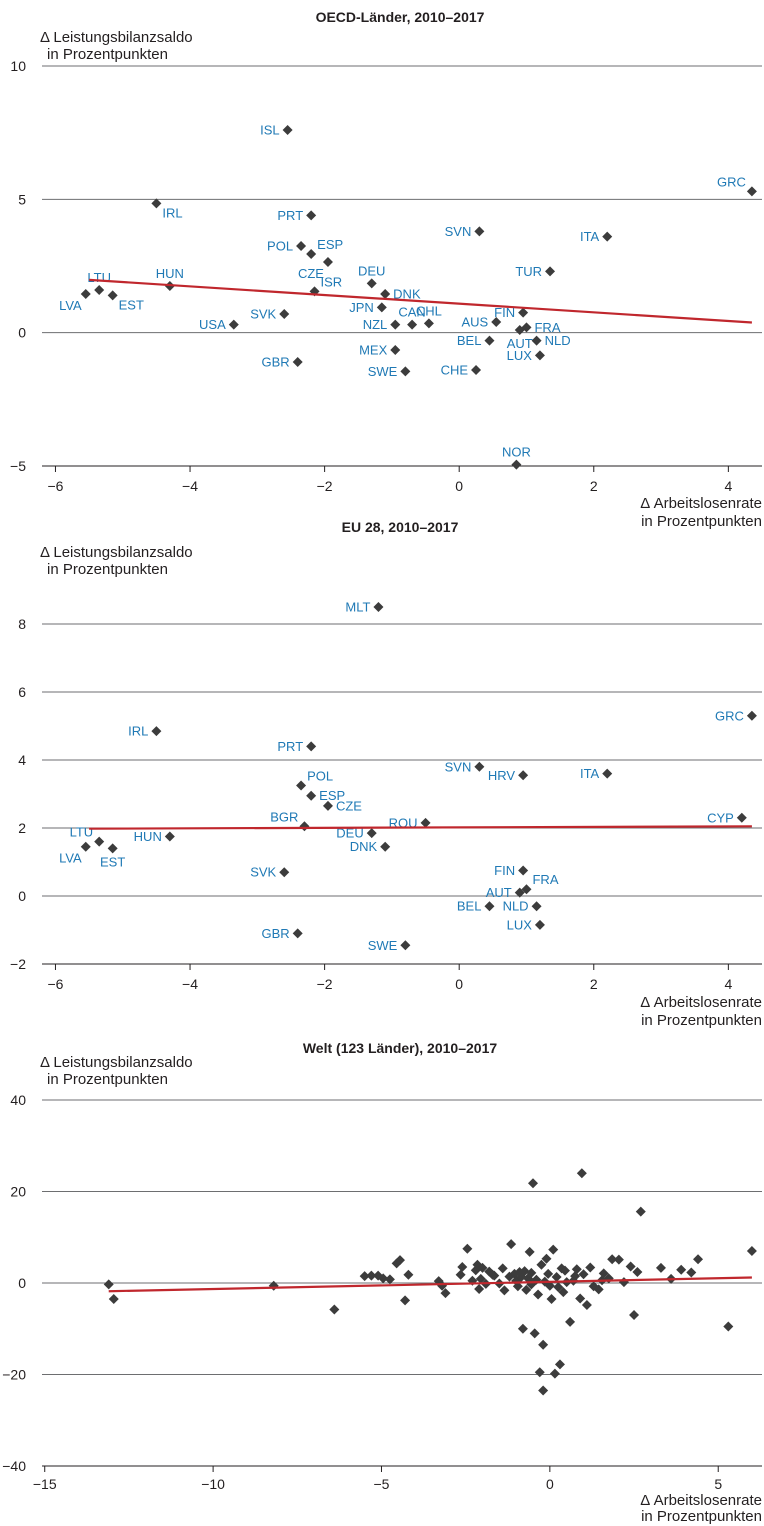  What do you see at coordinates (407, 294) in the screenshot?
I see `point-label-dnk: DNK` at bounding box center [407, 294].